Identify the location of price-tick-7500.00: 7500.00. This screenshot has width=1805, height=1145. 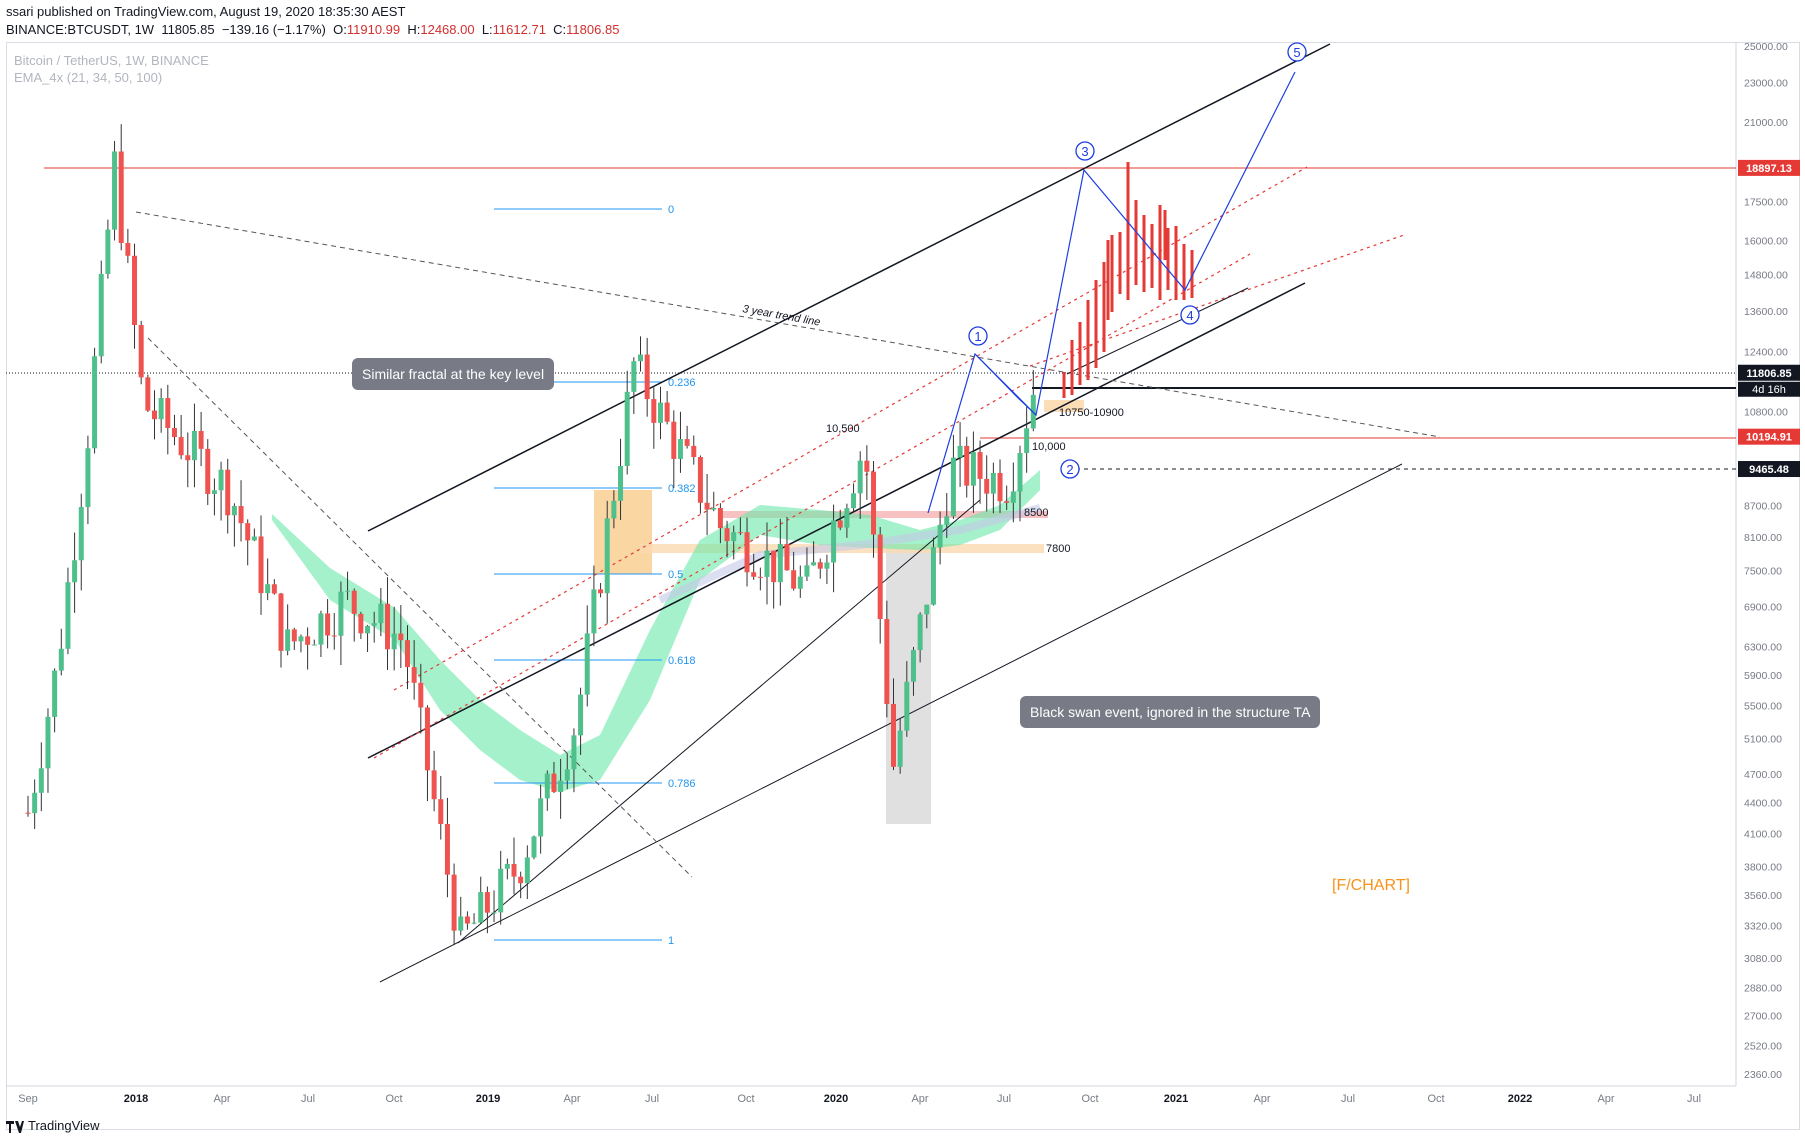
(1763, 571).